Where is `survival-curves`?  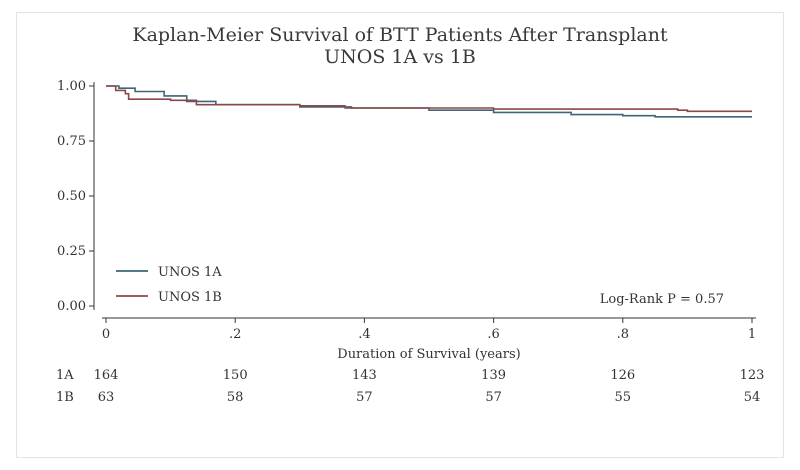 survival-curves is located at coordinates (429, 101).